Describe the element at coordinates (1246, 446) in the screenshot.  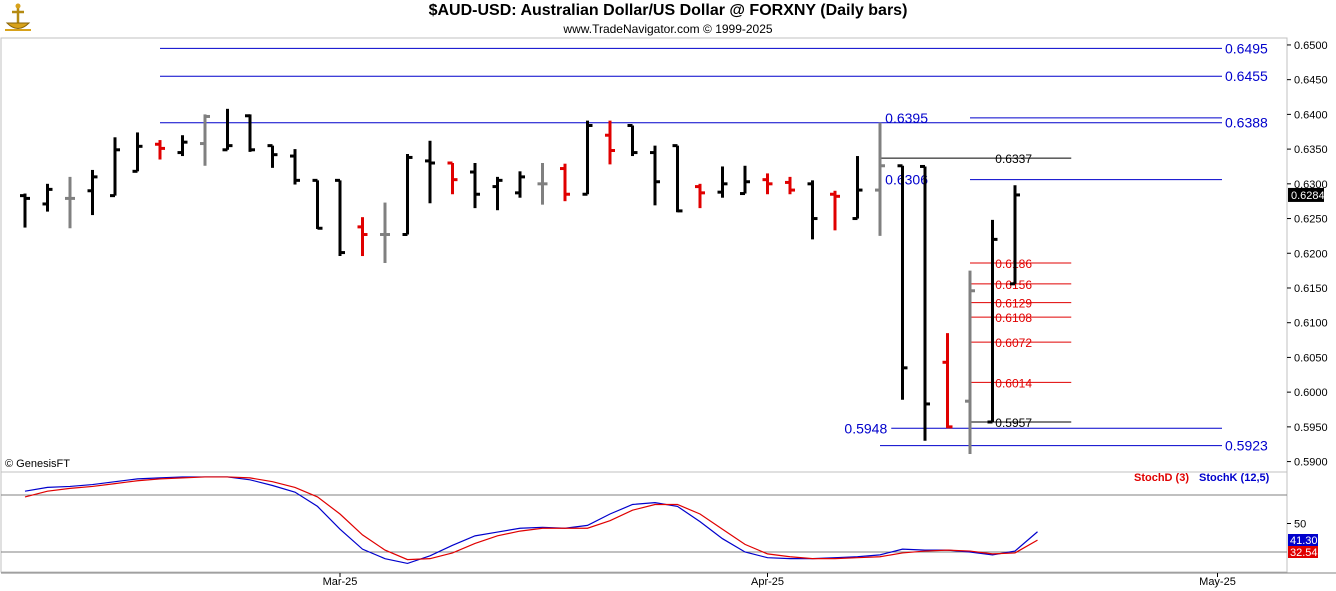
I see `level-label: 0.5923` at that location.